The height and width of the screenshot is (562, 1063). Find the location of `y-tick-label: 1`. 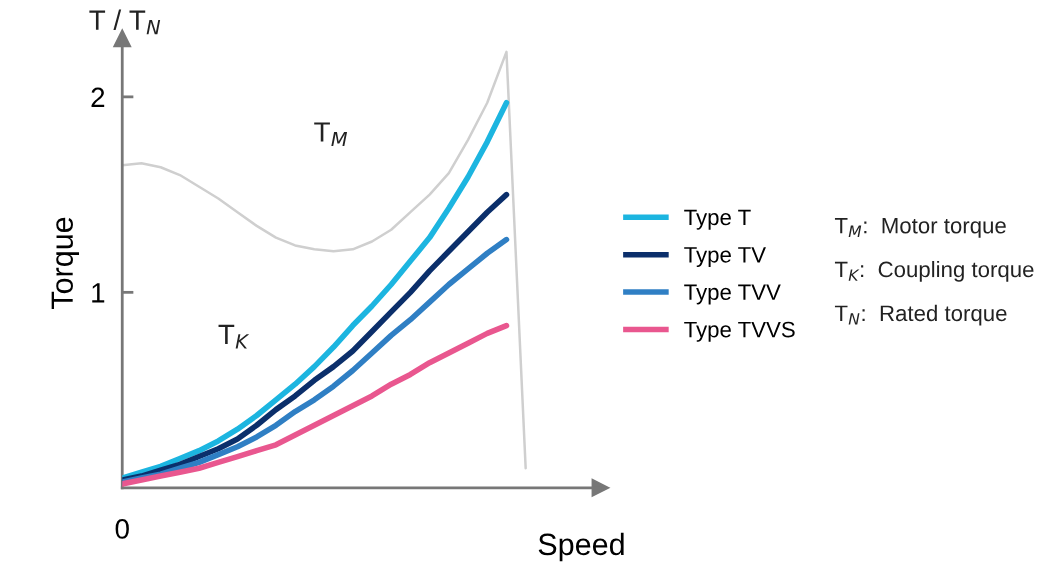

y-tick-label: 1 is located at coordinates (98, 293).